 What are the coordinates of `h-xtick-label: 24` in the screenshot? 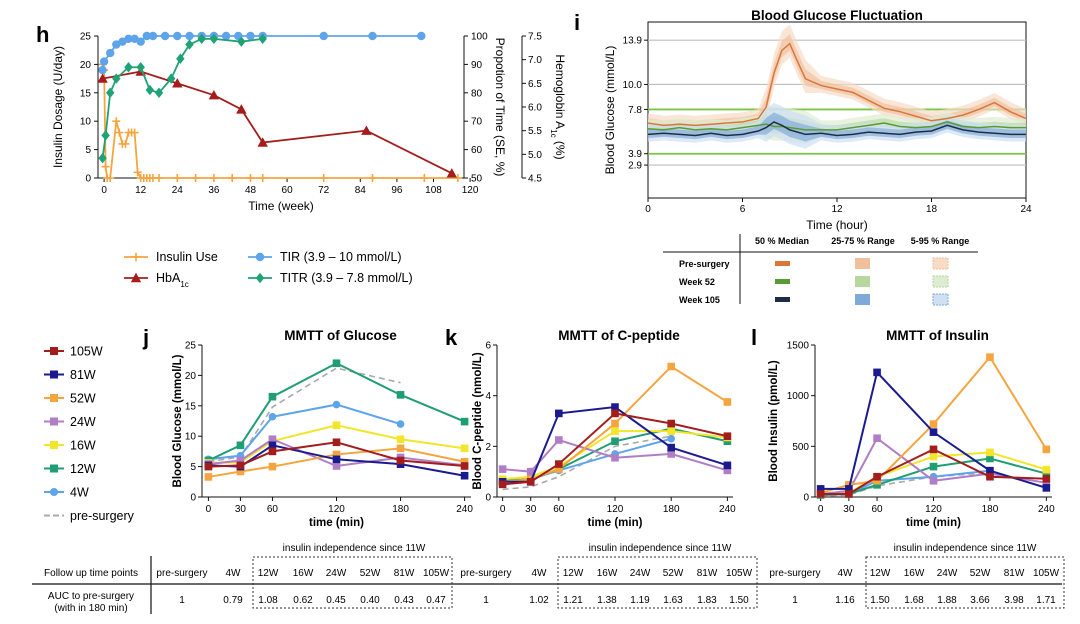 It's located at (178, 190).